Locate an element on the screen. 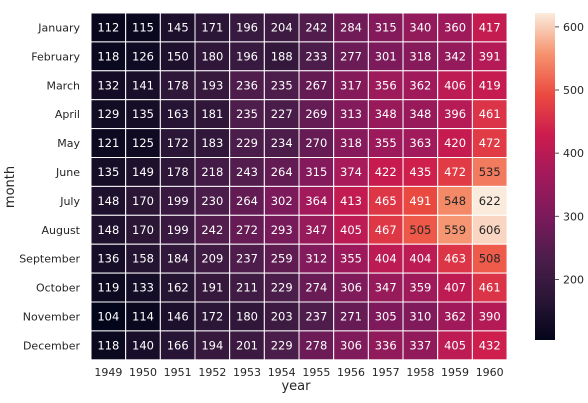 The height and width of the screenshot is (403, 588). cell-value-label: 237 is located at coordinates (247, 259).